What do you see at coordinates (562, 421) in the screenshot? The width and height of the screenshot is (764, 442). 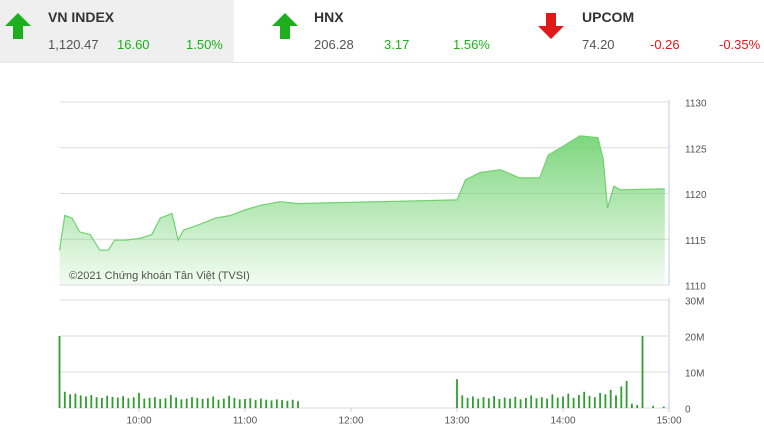 I see `x-tick-label: 14:00` at bounding box center [562, 421].